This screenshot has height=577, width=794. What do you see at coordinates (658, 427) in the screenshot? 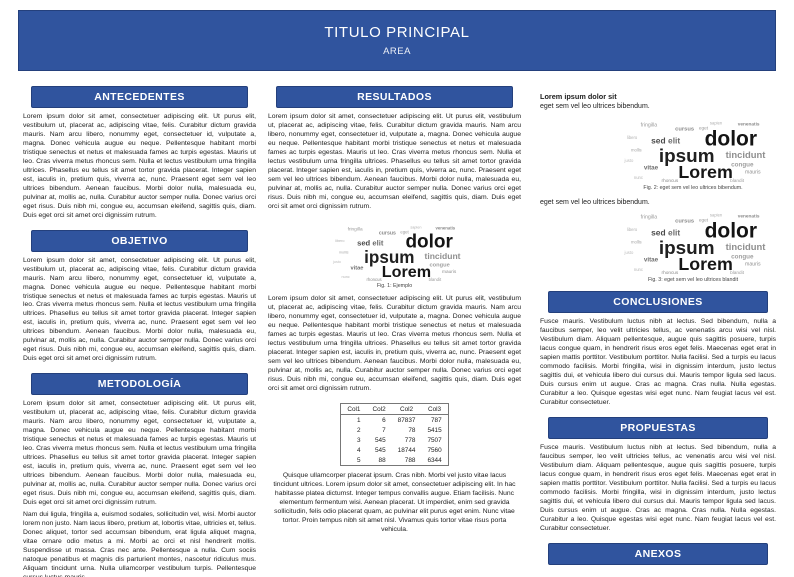
I see `section-heading-propuestas: PROPUESTAS` at bounding box center [658, 427].